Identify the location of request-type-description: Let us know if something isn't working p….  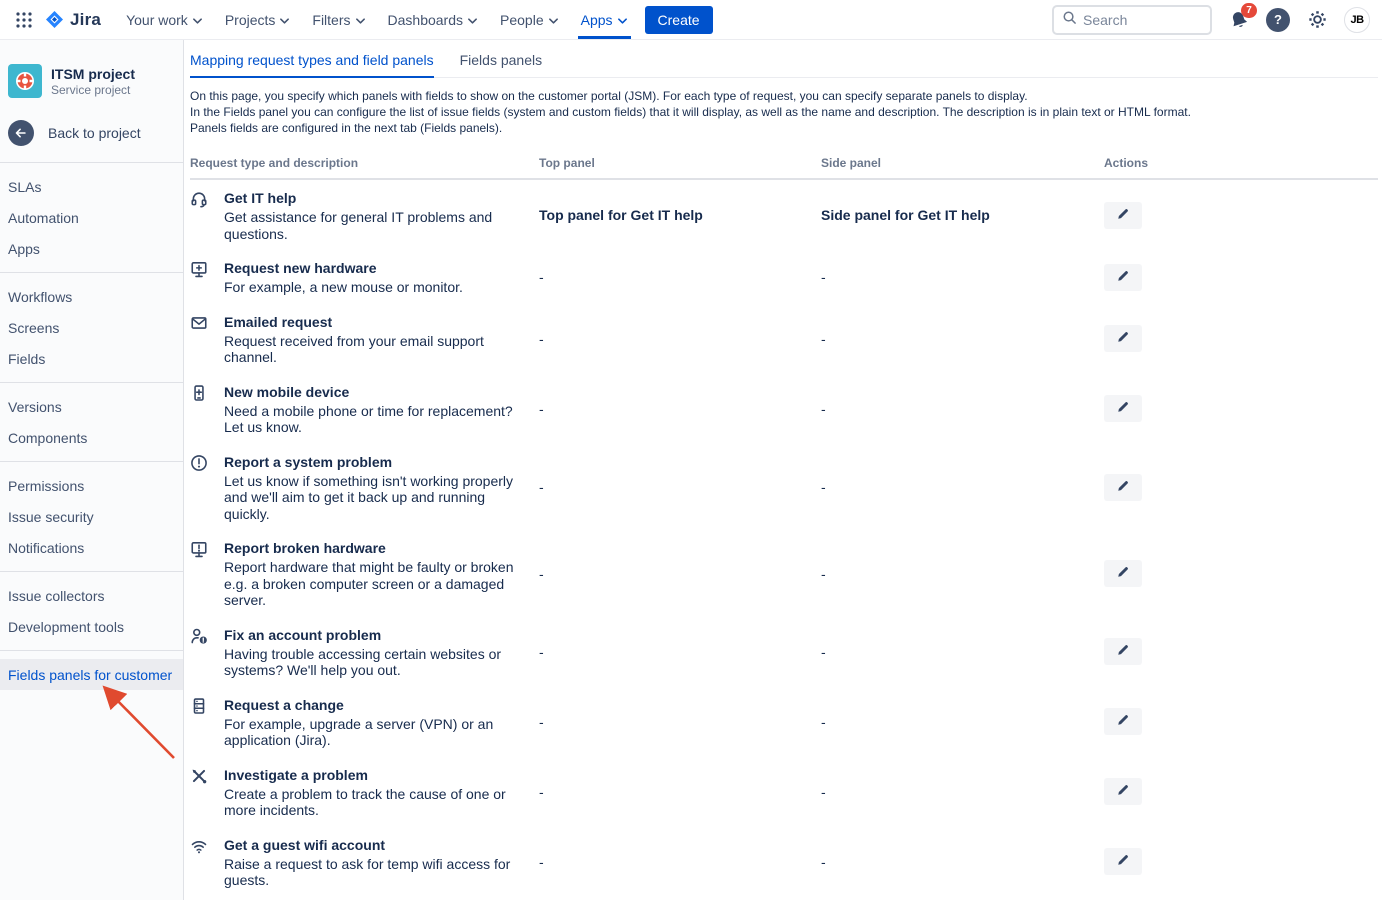
(369, 497).